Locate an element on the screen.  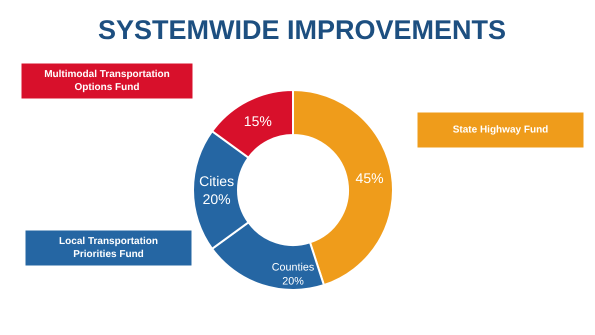
data-label: 45% is located at coordinates (370, 178).